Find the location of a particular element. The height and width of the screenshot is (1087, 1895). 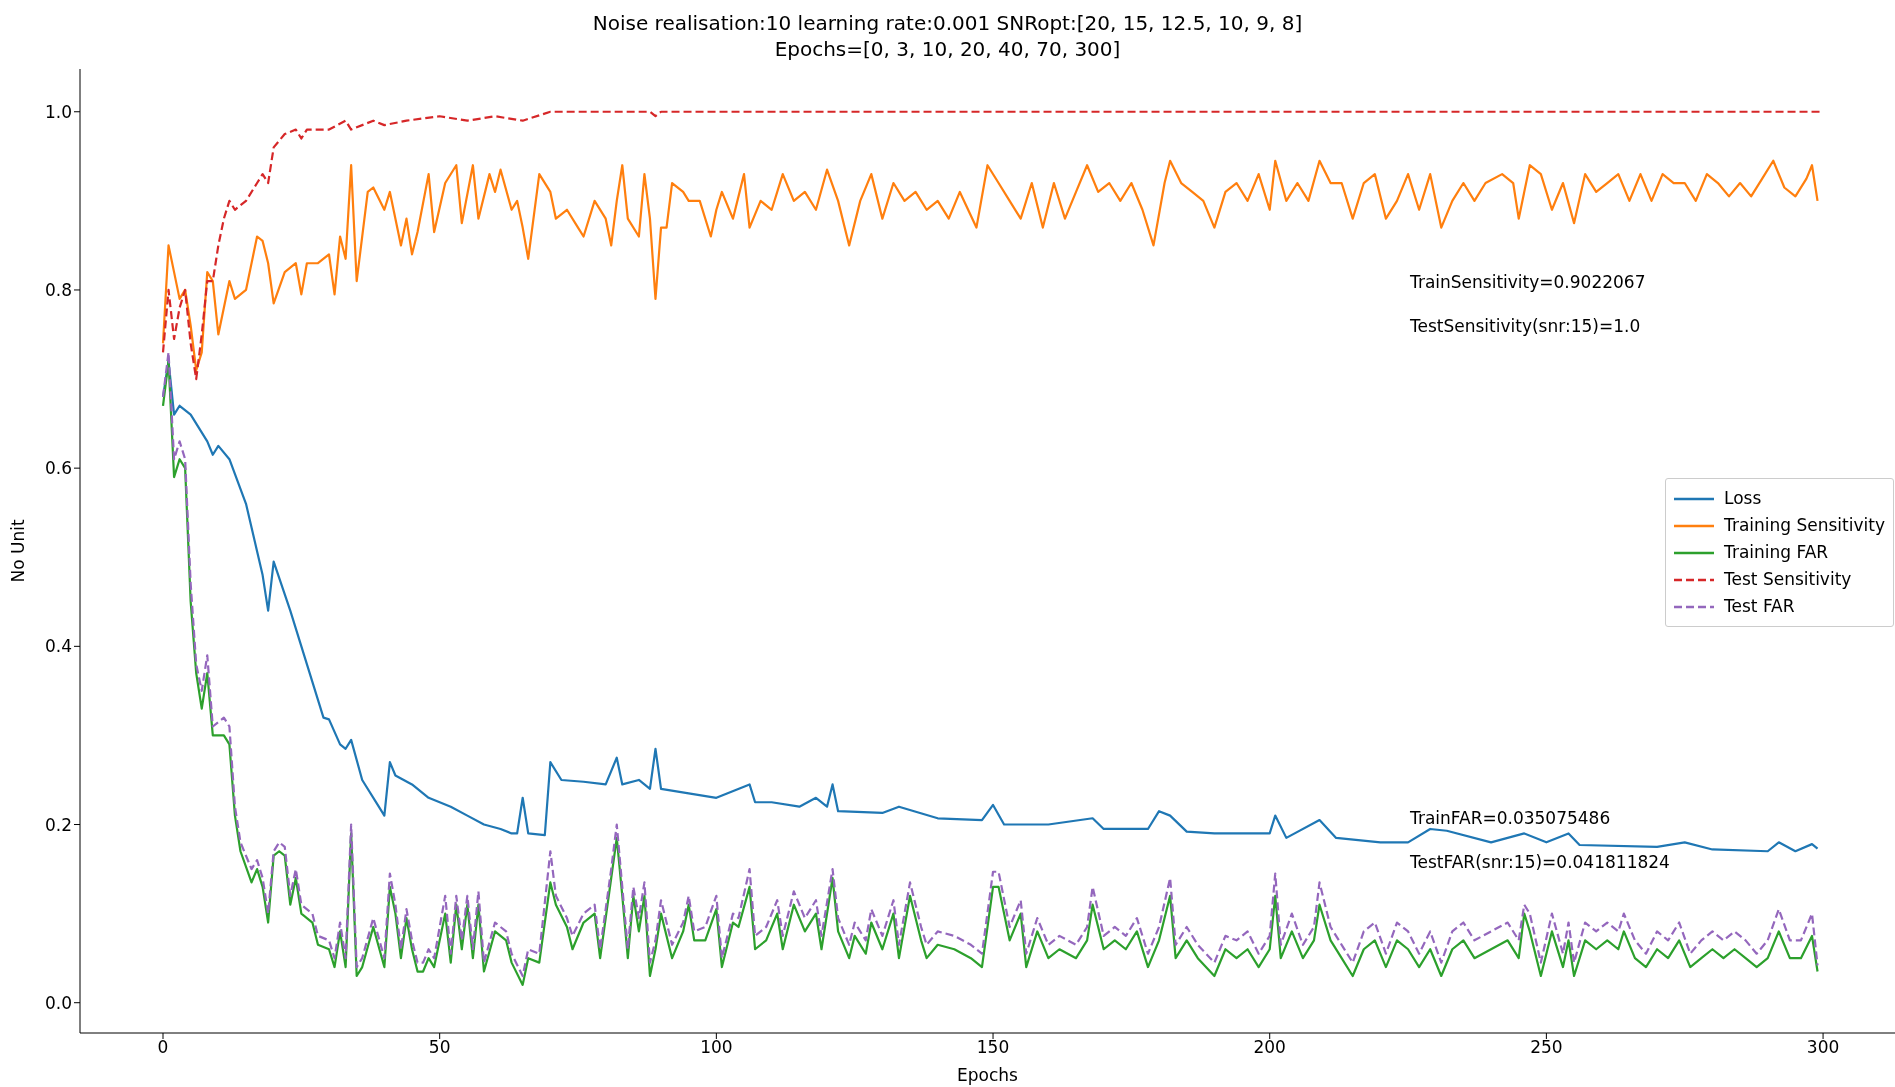

x-tick-label: 300 is located at coordinates (1823, 1047).